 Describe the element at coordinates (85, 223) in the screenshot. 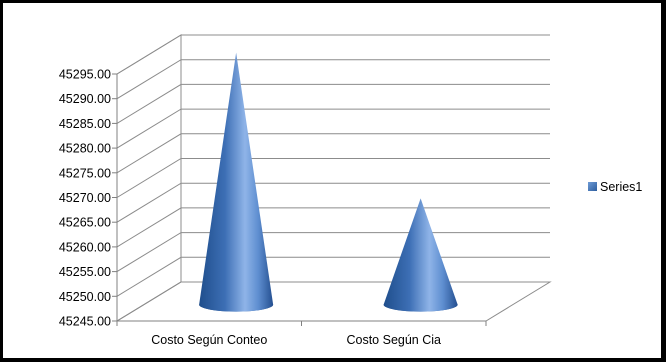

I see `y-tick-label: 45265.00` at that location.